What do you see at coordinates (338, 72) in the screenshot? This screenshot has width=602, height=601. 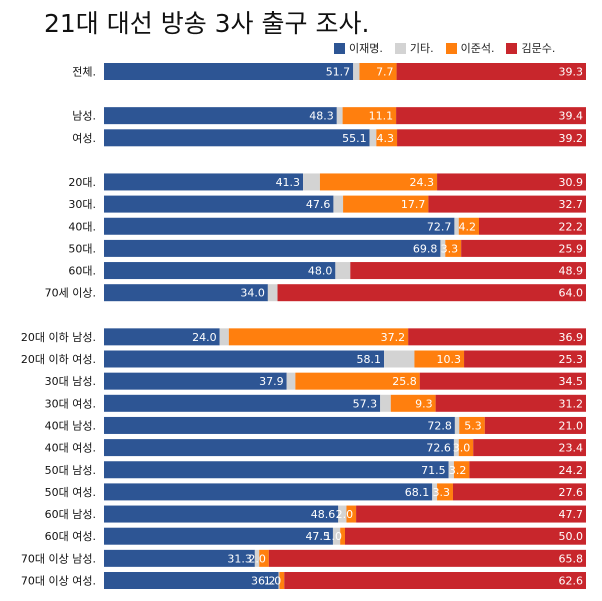 I see `data-label: 51.7` at bounding box center [338, 72].